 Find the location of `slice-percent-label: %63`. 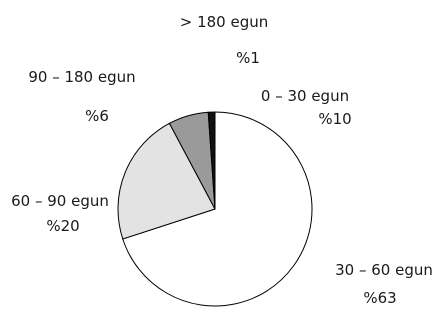

slice-percent-label: %63 is located at coordinates (379, 298).